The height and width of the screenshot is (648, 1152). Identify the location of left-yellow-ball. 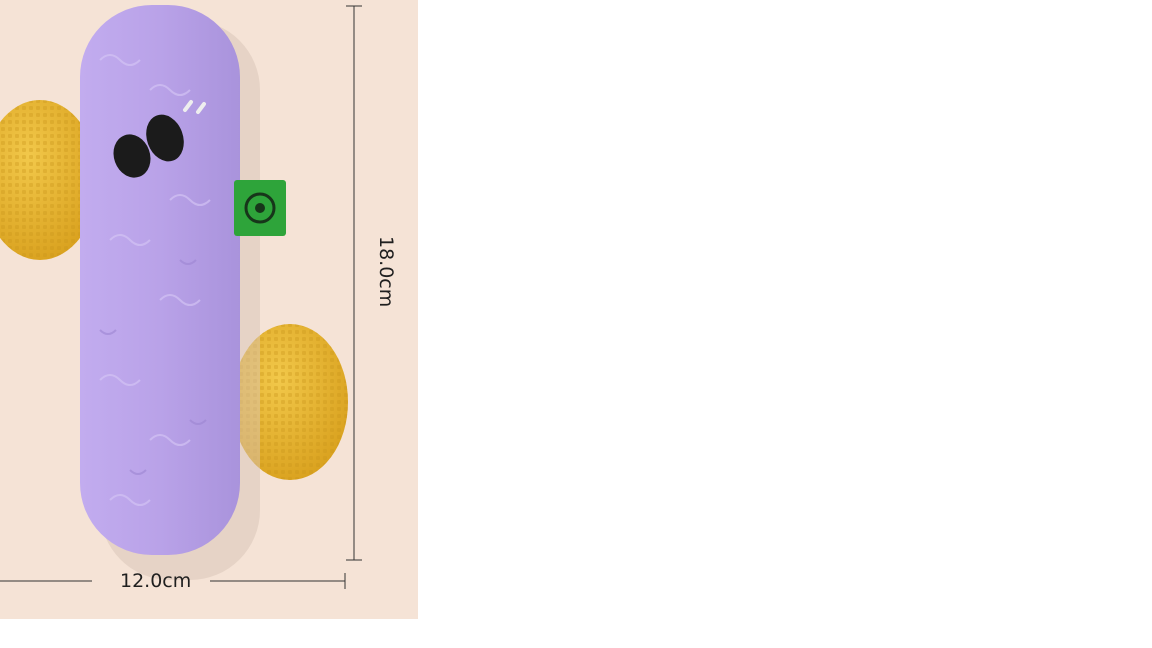
(49, 180).